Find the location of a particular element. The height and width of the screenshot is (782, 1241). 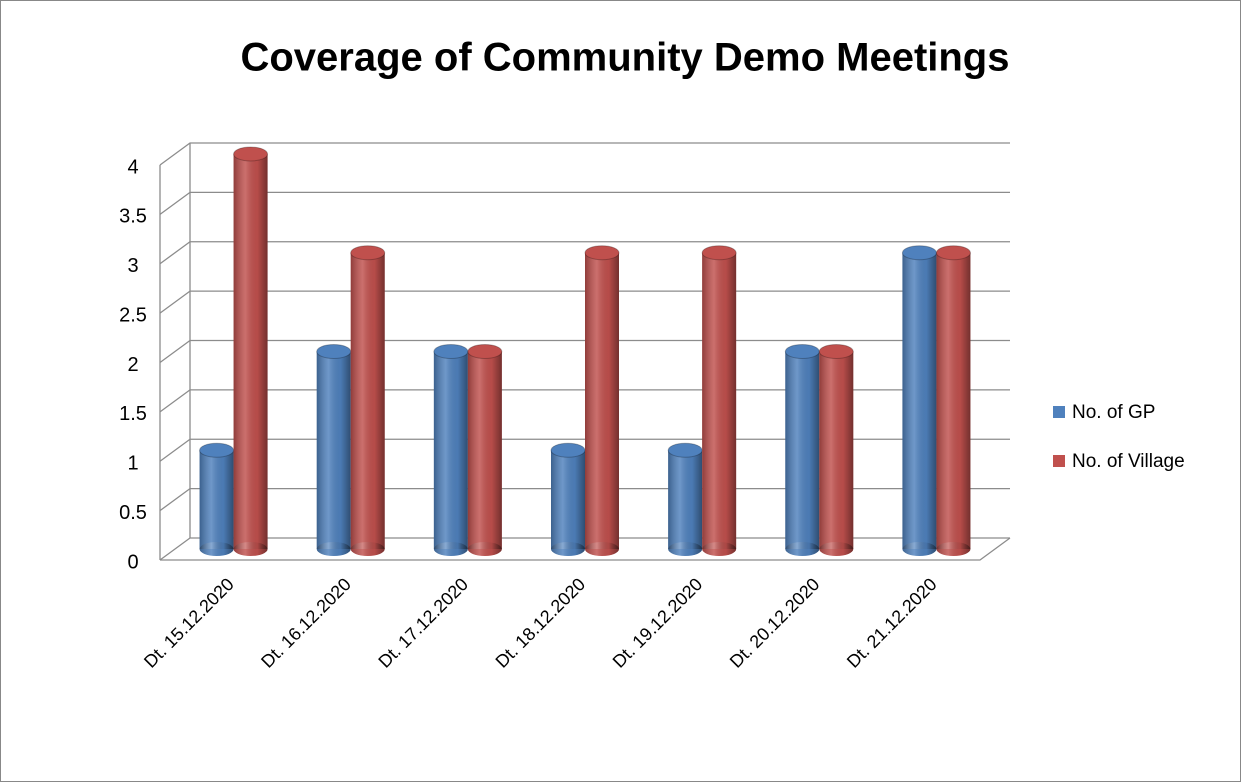

y-tick-label: 3.5 is located at coordinates (133, 217).